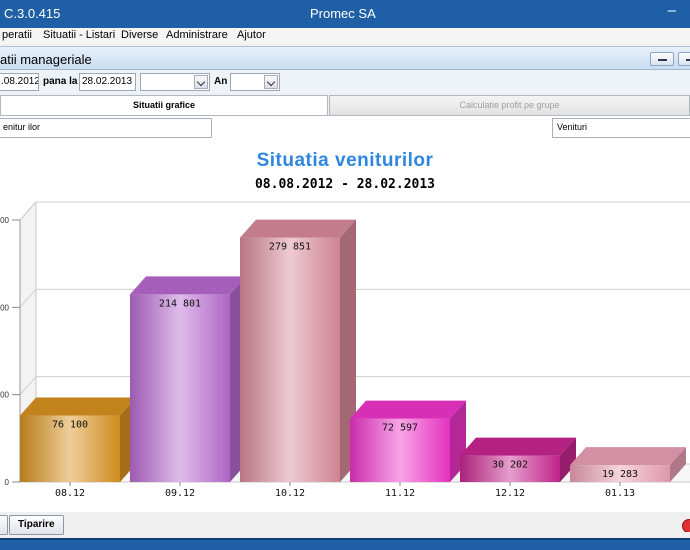  What do you see at coordinates (290, 247) in the screenshot?
I see `bar-value-label: 279 851` at bounding box center [290, 247].